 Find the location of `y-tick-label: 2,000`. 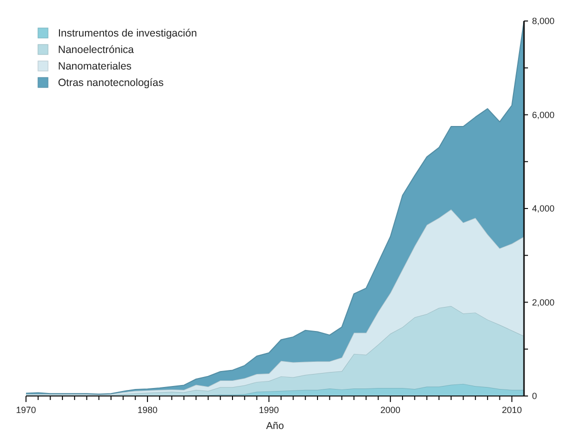

y-tick-label: 2,000 is located at coordinates (543, 302).